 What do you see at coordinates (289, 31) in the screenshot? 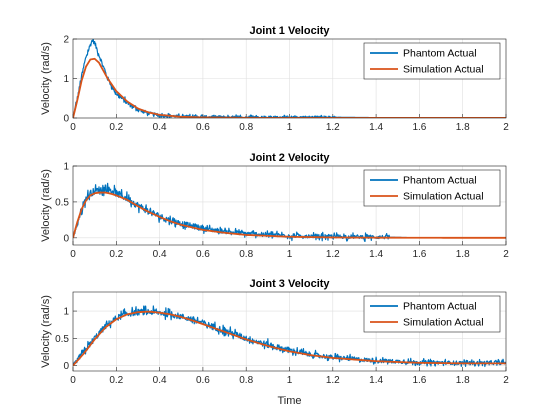
I see `subplot-title: Joint 1 Velocity` at bounding box center [289, 31].